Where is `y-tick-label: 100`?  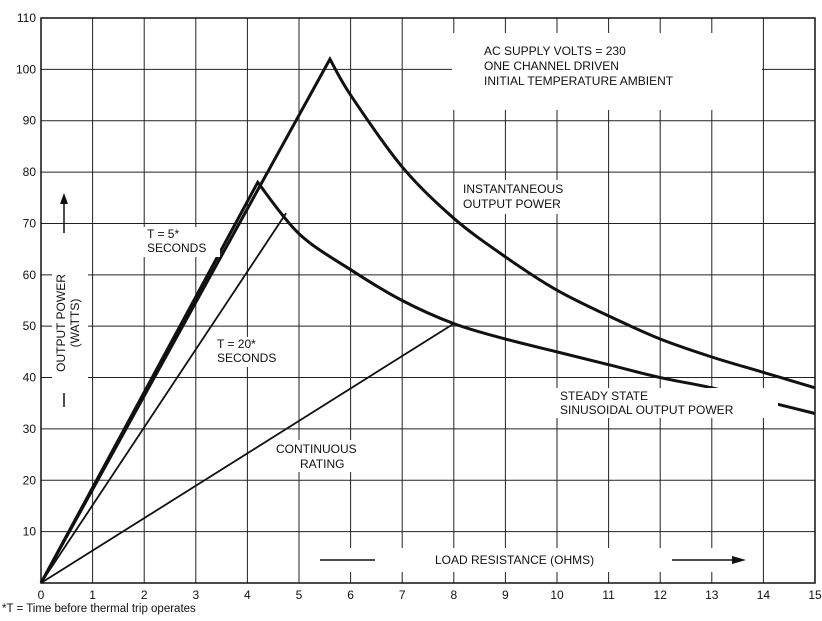
y-tick-label: 100 is located at coordinates (26, 69).